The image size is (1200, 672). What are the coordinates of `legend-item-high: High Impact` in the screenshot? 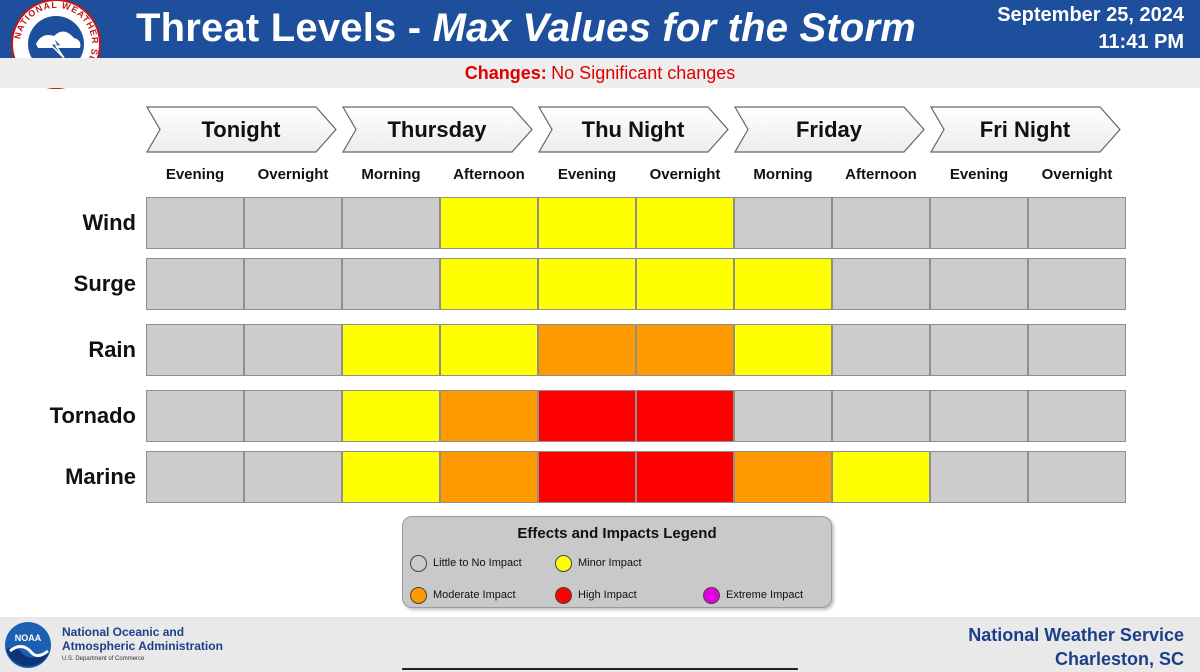 It's located at (596, 595).